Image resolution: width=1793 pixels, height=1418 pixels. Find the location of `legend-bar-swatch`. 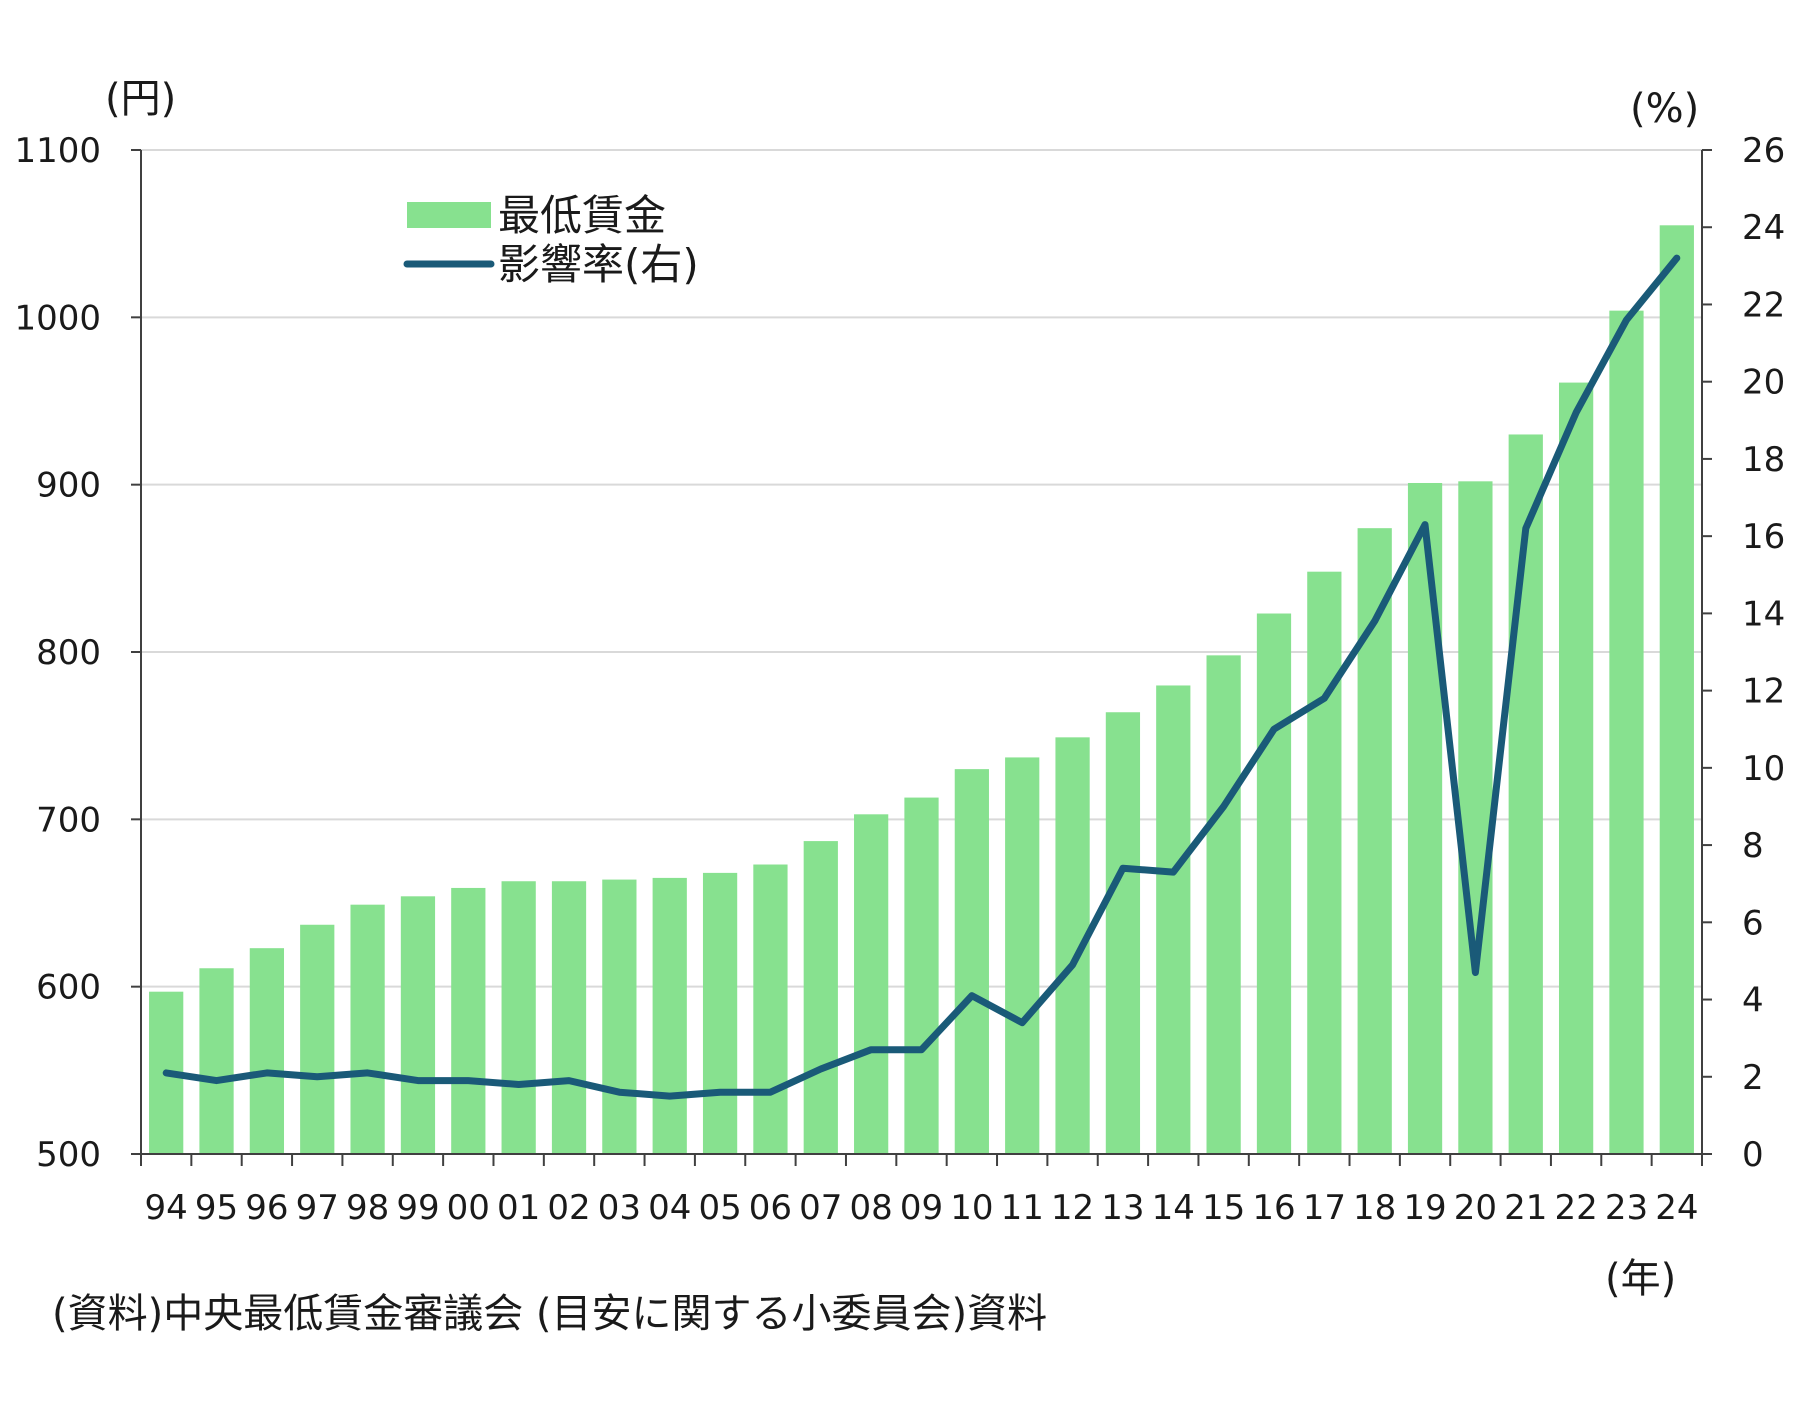

legend-bar-swatch is located at coordinates (449, 215).